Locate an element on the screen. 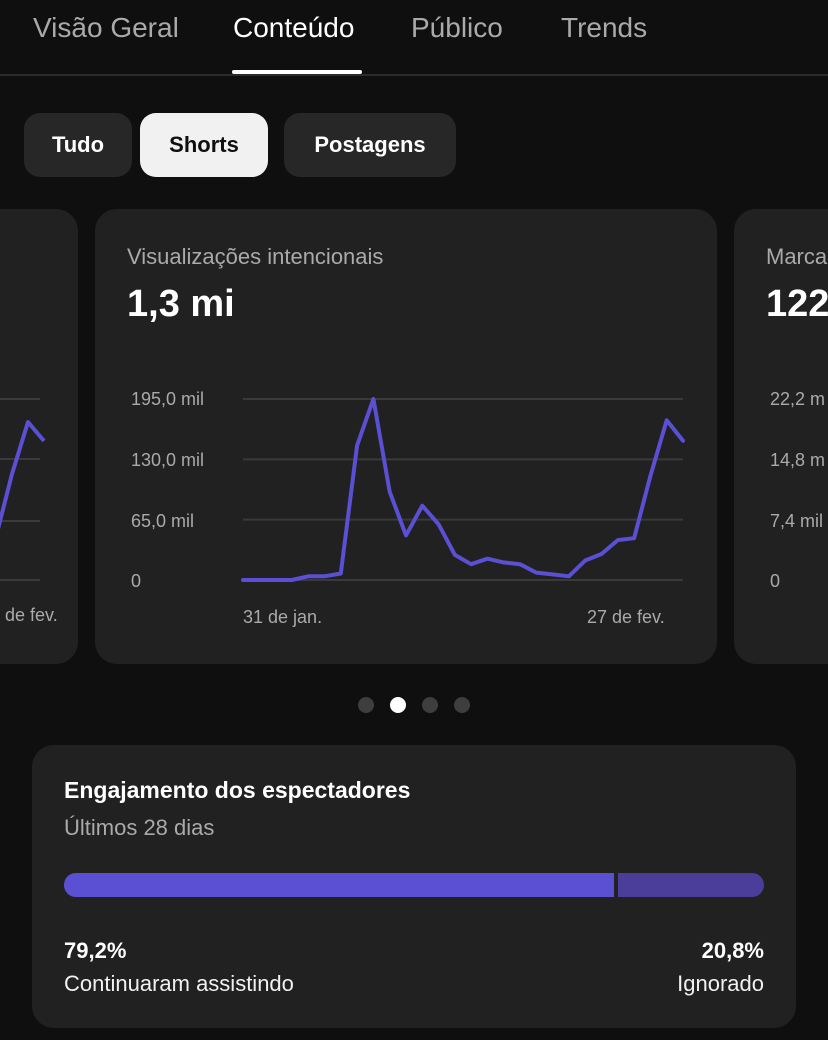 Image resolution: width=828 pixels, height=1040 pixels. chip-posts: Postagens is located at coordinates (370, 145).